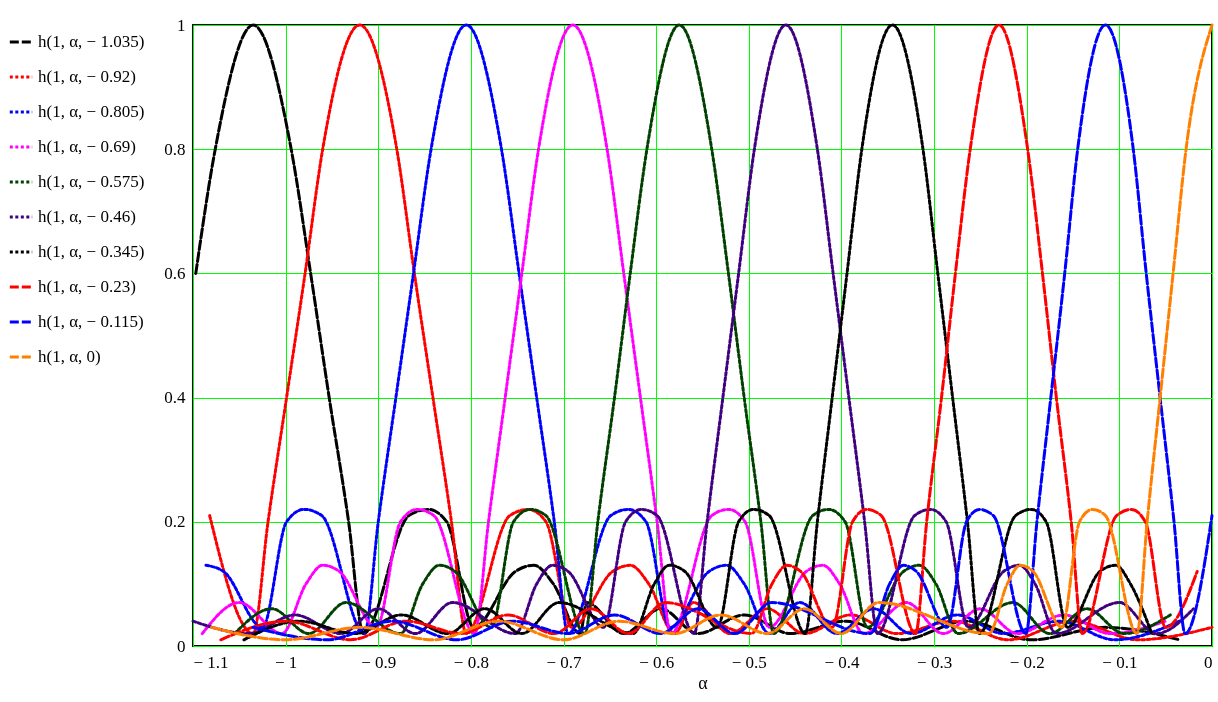  Describe the element at coordinates (87, 76) in the screenshot. I see `legend-label: h(1, α, − 0.92)` at that location.